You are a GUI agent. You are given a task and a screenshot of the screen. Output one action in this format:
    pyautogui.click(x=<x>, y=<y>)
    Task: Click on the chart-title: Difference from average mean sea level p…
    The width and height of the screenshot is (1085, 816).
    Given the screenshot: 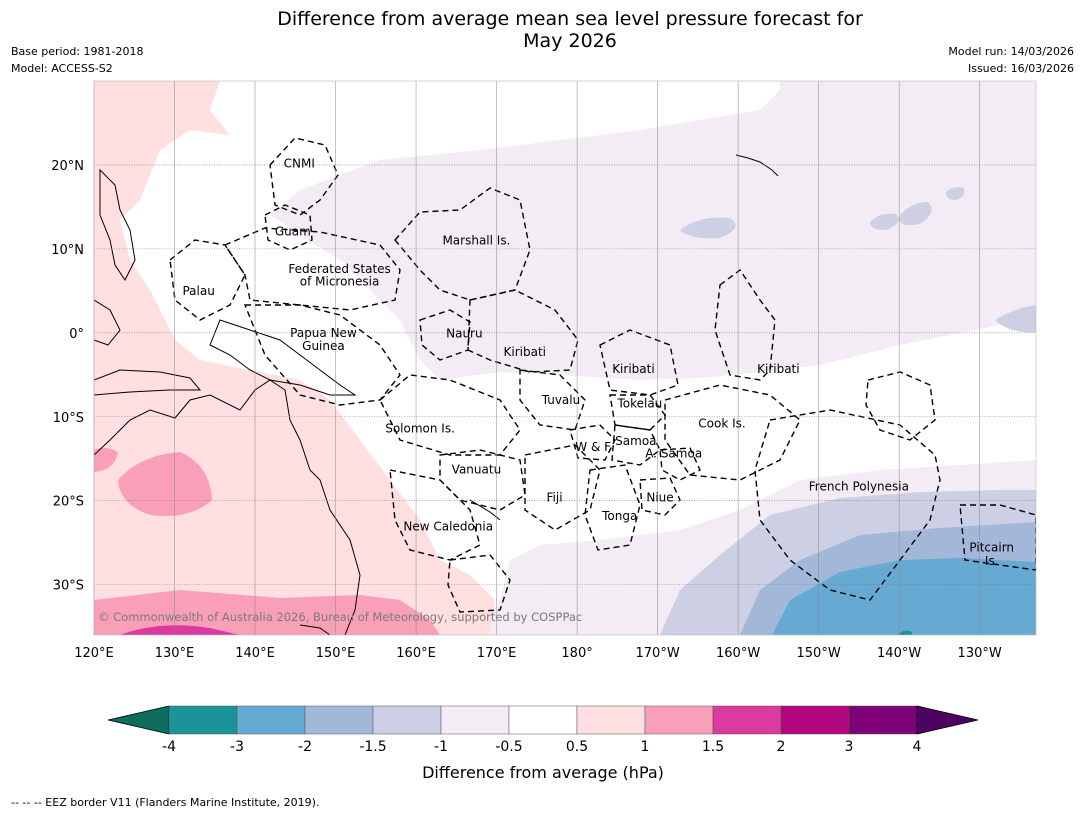 What is the action you would take?
    pyautogui.click(x=542, y=30)
    